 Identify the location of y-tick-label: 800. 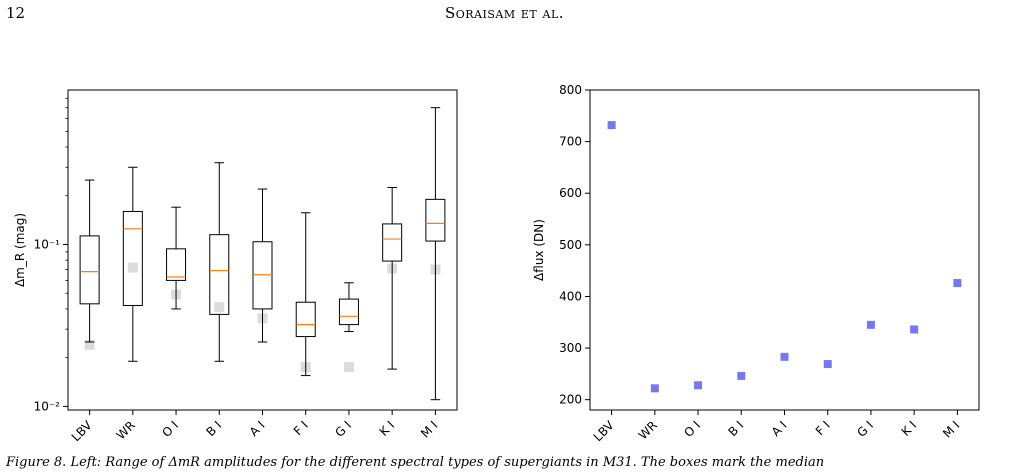
(570, 90).